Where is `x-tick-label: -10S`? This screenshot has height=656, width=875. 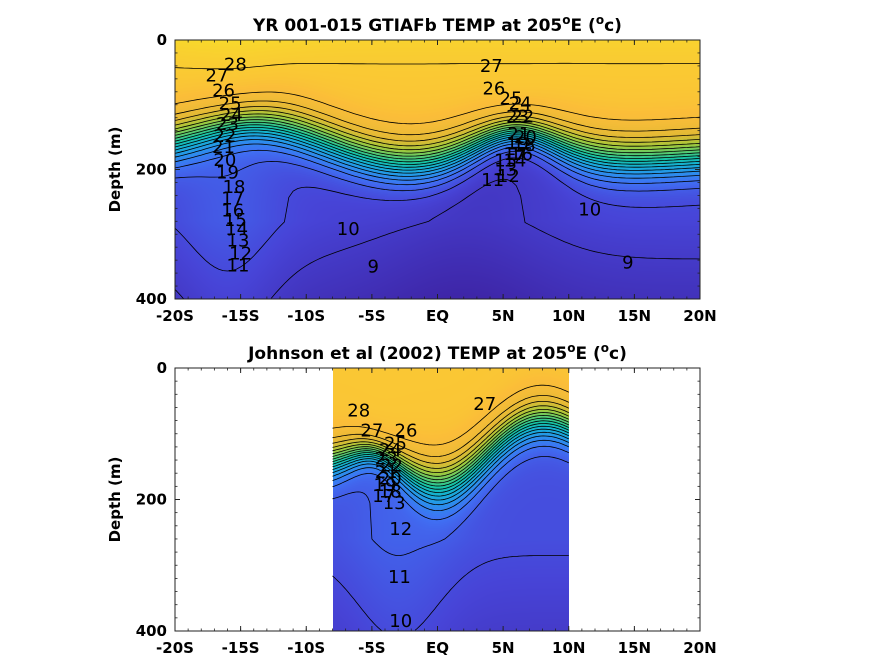
x-tick-label: -10S is located at coordinates (306, 316).